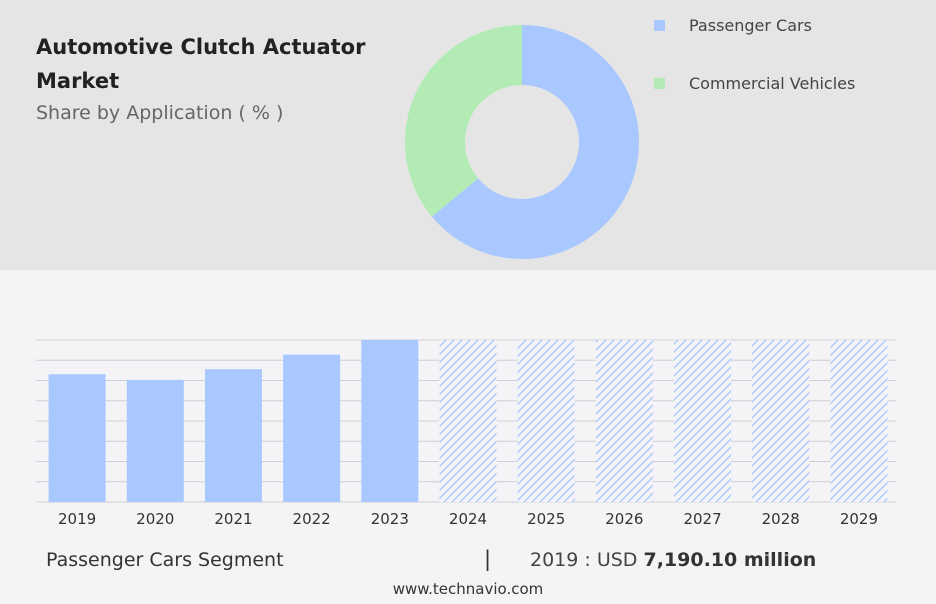 Image resolution: width=936 pixels, height=604 pixels. What do you see at coordinates (233, 435) in the screenshot?
I see `bar-2021` at bounding box center [233, 435].